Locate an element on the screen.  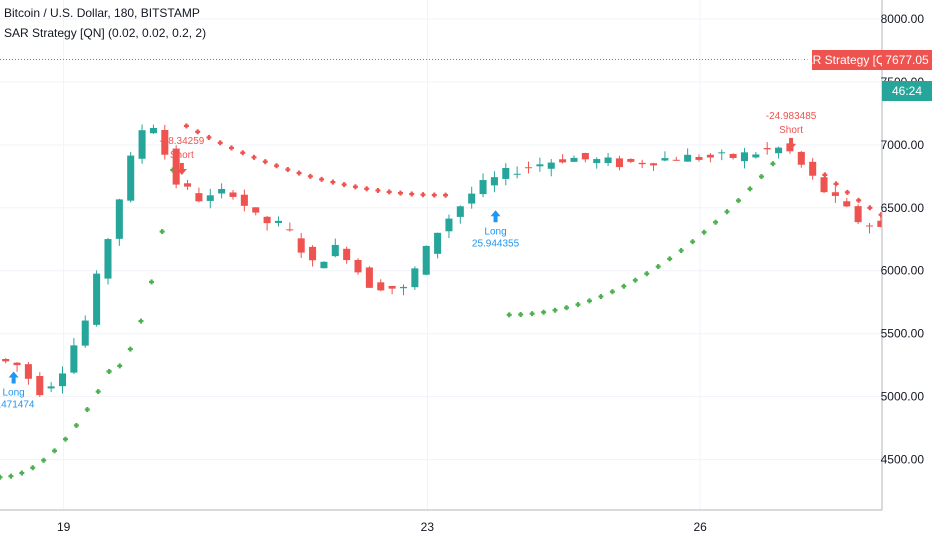
price-tick-label: 4500.00 is located at coordinates (903, 460).